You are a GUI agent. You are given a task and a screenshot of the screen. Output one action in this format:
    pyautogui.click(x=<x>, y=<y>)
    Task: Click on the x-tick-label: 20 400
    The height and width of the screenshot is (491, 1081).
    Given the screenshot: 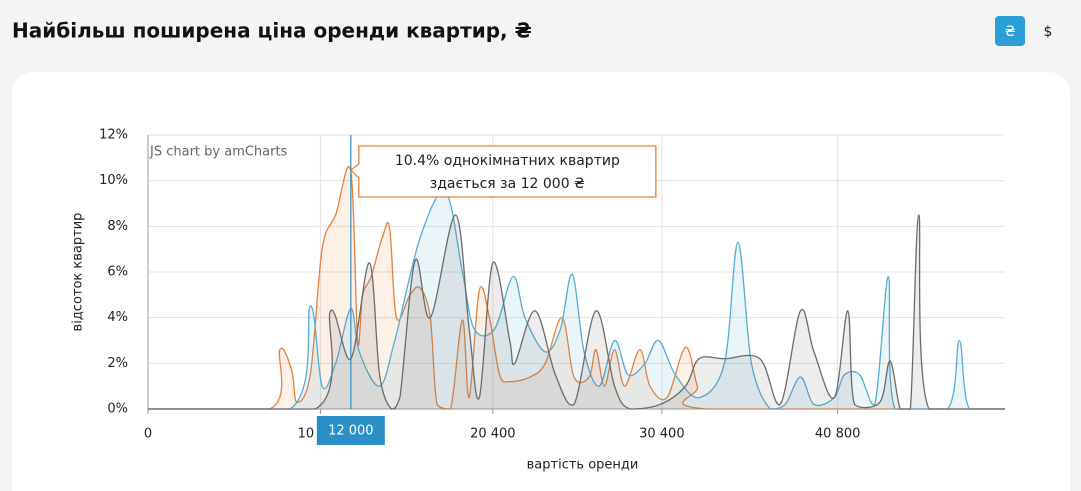 What is the action you would take?
    pyautogui.click(x=493, y=434)
    